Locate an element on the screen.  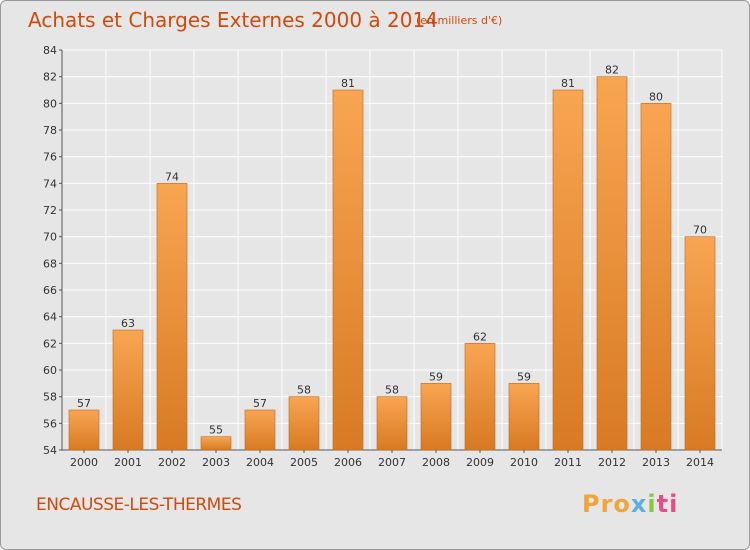
x-tick-label-2010: 2010 is located at coordinates (524, 462).